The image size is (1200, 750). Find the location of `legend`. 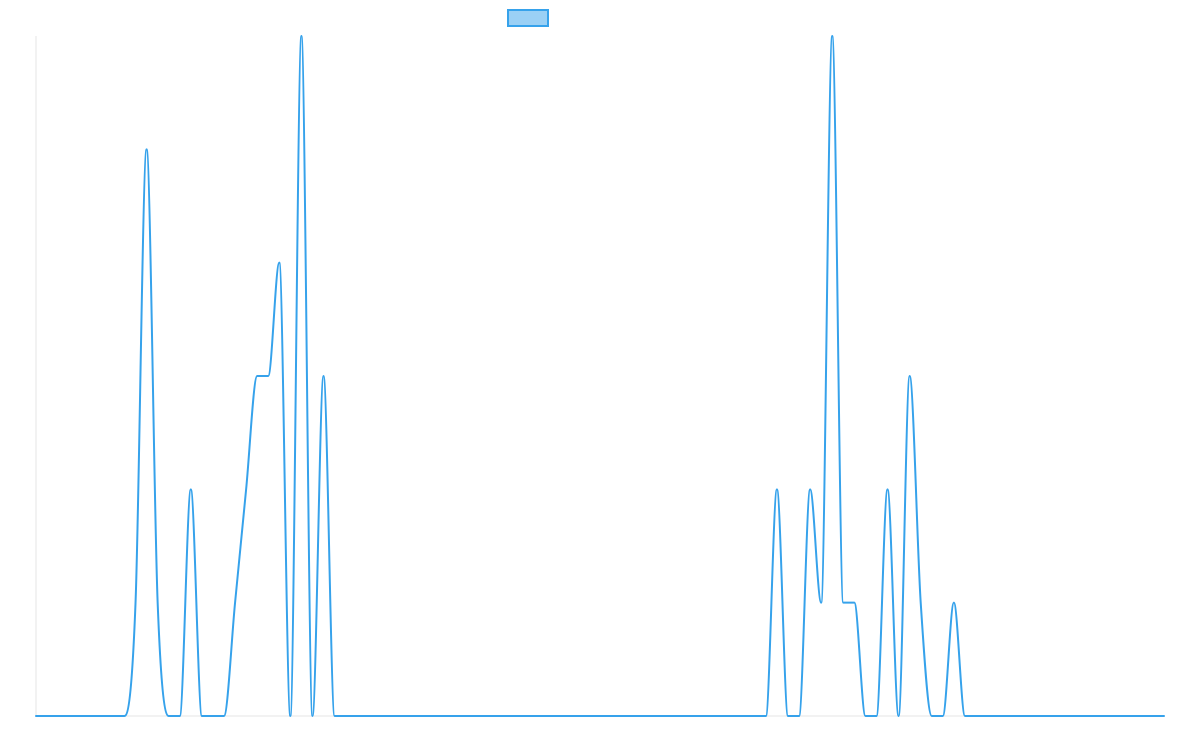

legend is located at coordinates (528, 18).